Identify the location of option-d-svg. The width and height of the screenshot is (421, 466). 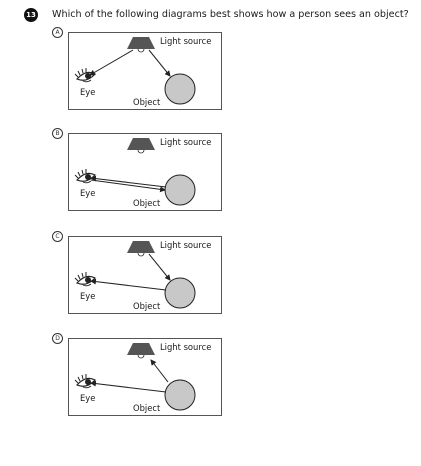
(135, 377).